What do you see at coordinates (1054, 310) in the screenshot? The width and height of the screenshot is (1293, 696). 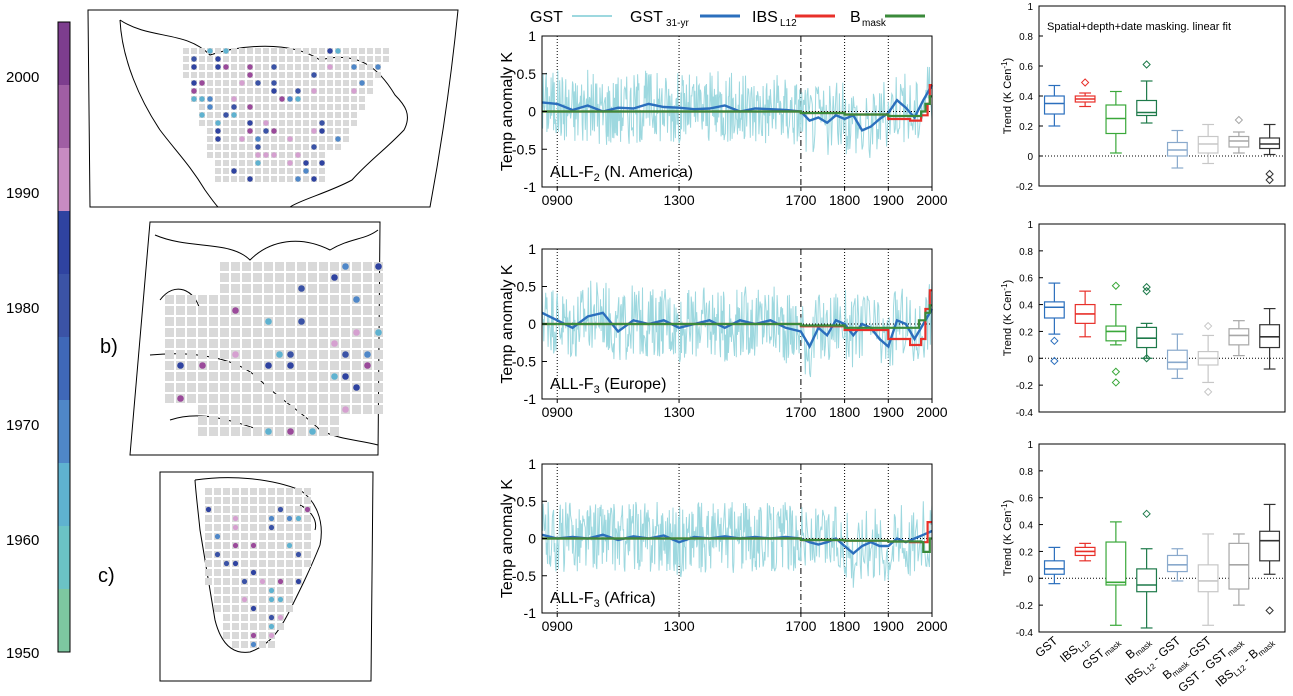 I see `box-iqr` at bounding box center [1054, 310].